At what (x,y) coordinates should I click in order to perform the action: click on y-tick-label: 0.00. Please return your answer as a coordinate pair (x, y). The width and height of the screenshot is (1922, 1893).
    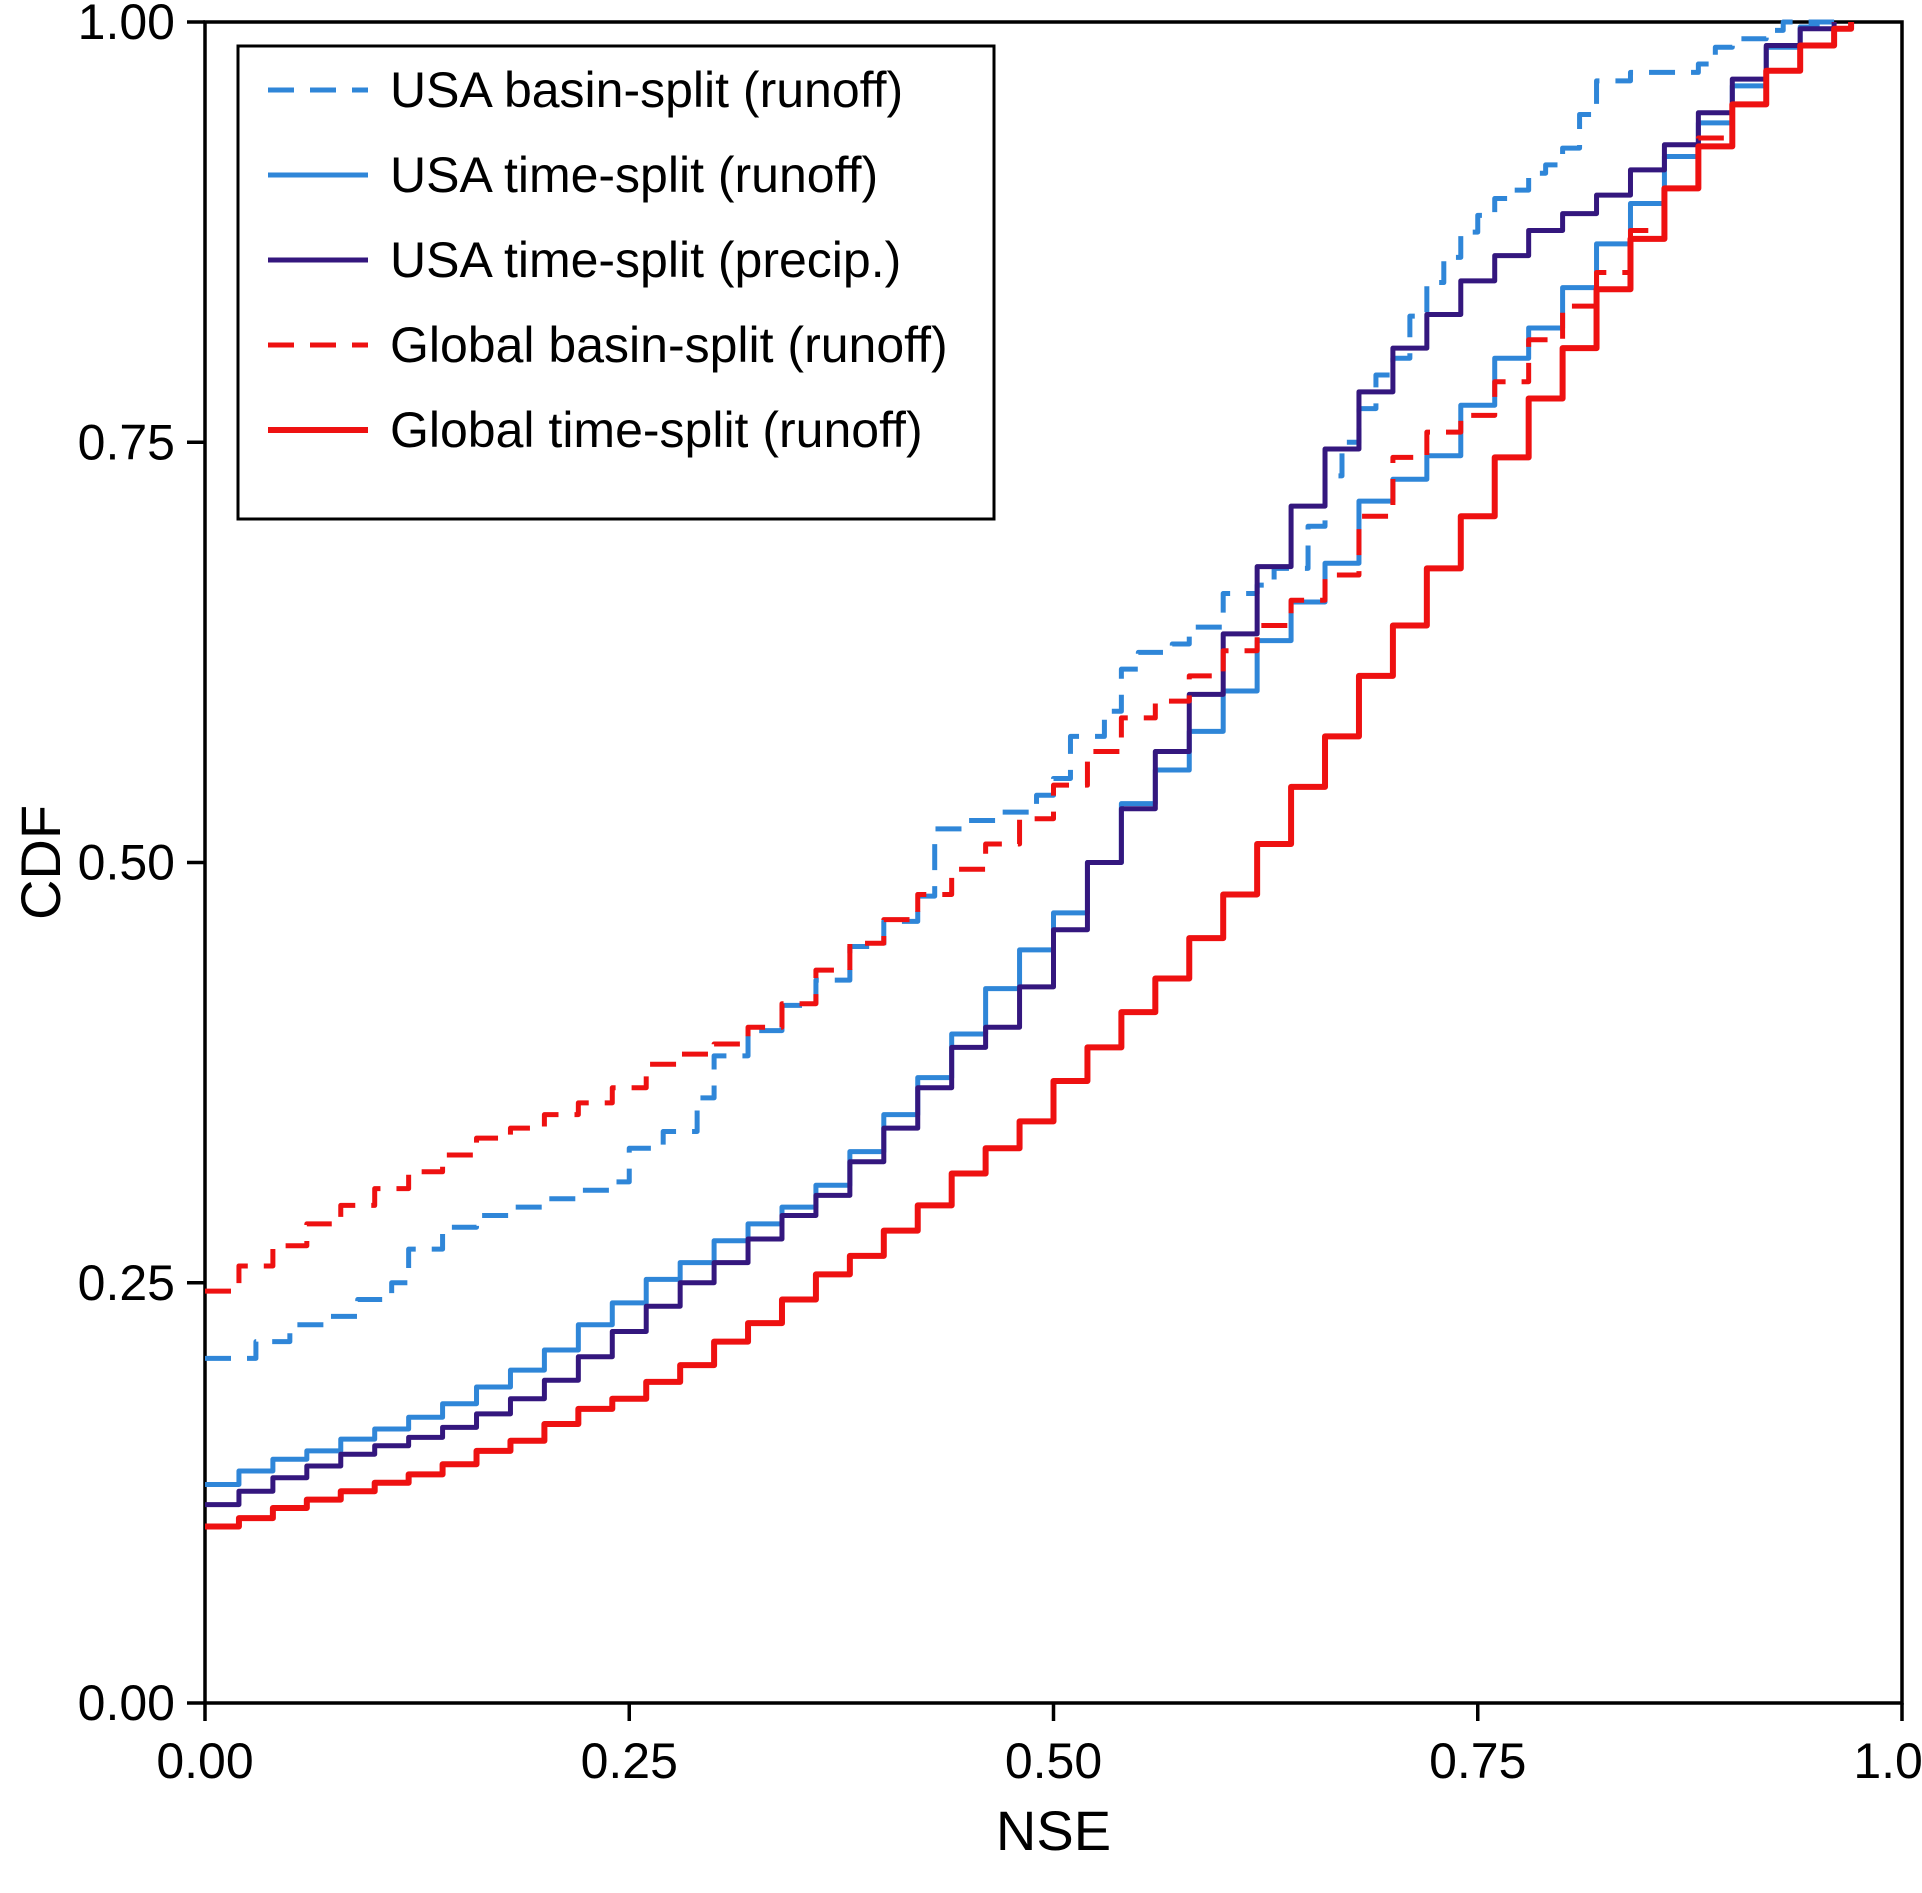
    Looking at the image, I should click on (126, 1703).